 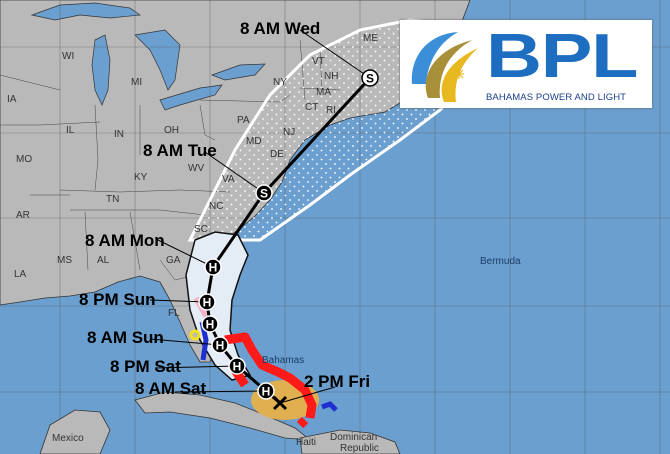 What do you see at coordinates (306, 442) in the screenshot?
I see `label-haiti: Haiti` at bounding box center [306, 442].